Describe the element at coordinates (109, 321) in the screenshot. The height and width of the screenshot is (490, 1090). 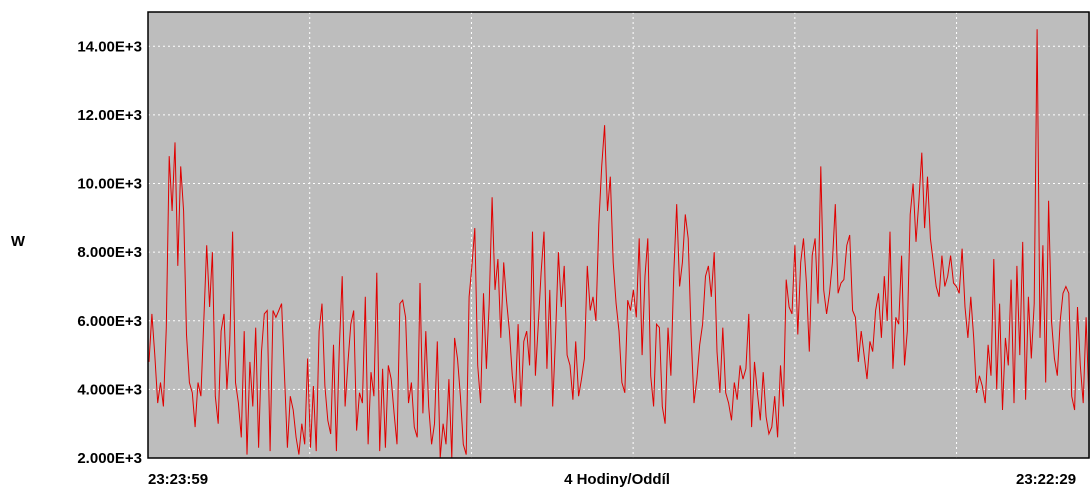
I see `y-tick-label: 6.000E+3` at that location.